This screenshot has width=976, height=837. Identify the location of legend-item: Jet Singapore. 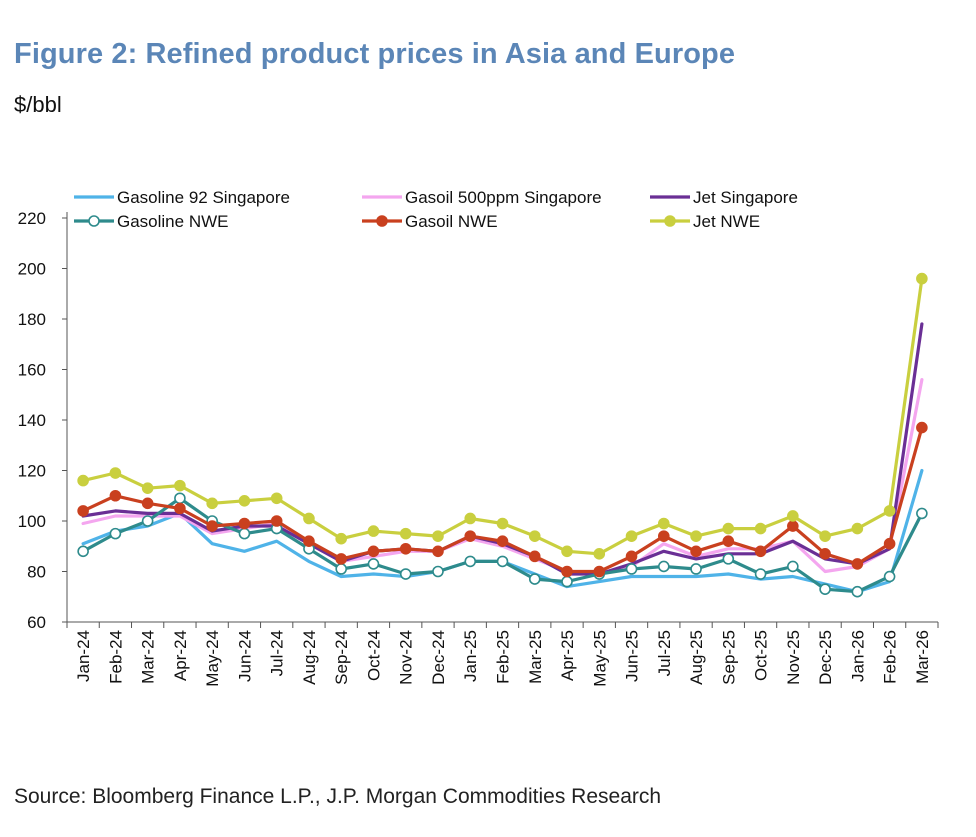
(724, 197).